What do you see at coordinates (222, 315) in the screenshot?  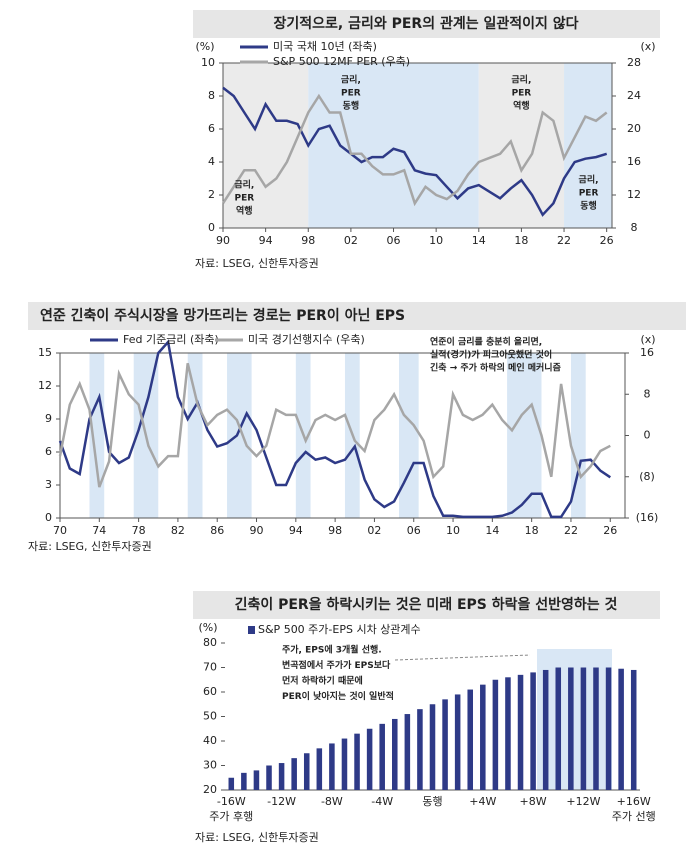 I see `chart-title: 연준 긴축이 주식시장을 망가뜨리는 경로는 PER이 아닌 EPS` at bounding box center [222, 315].